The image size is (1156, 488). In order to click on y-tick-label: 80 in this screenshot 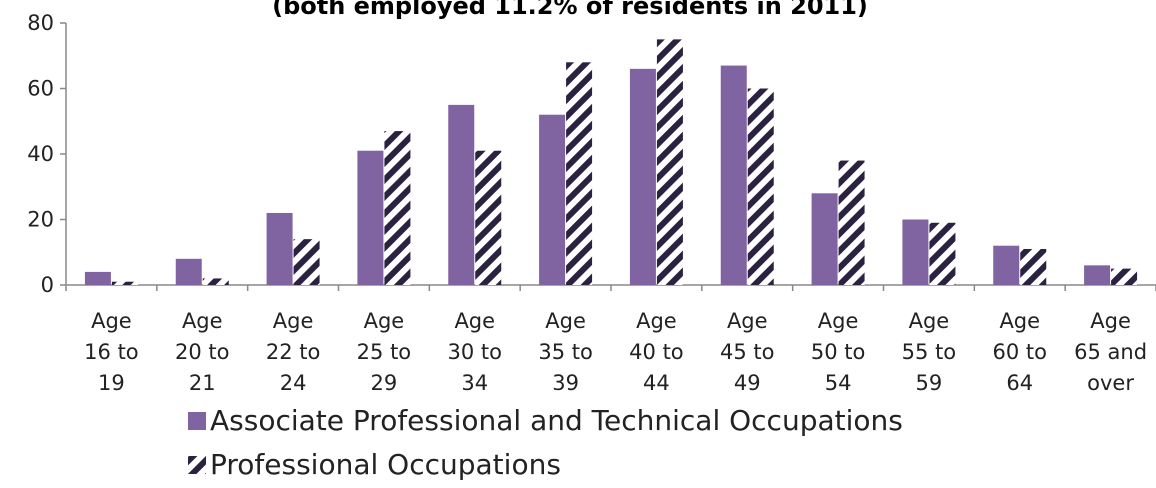, I will do `click(40, 23)`.